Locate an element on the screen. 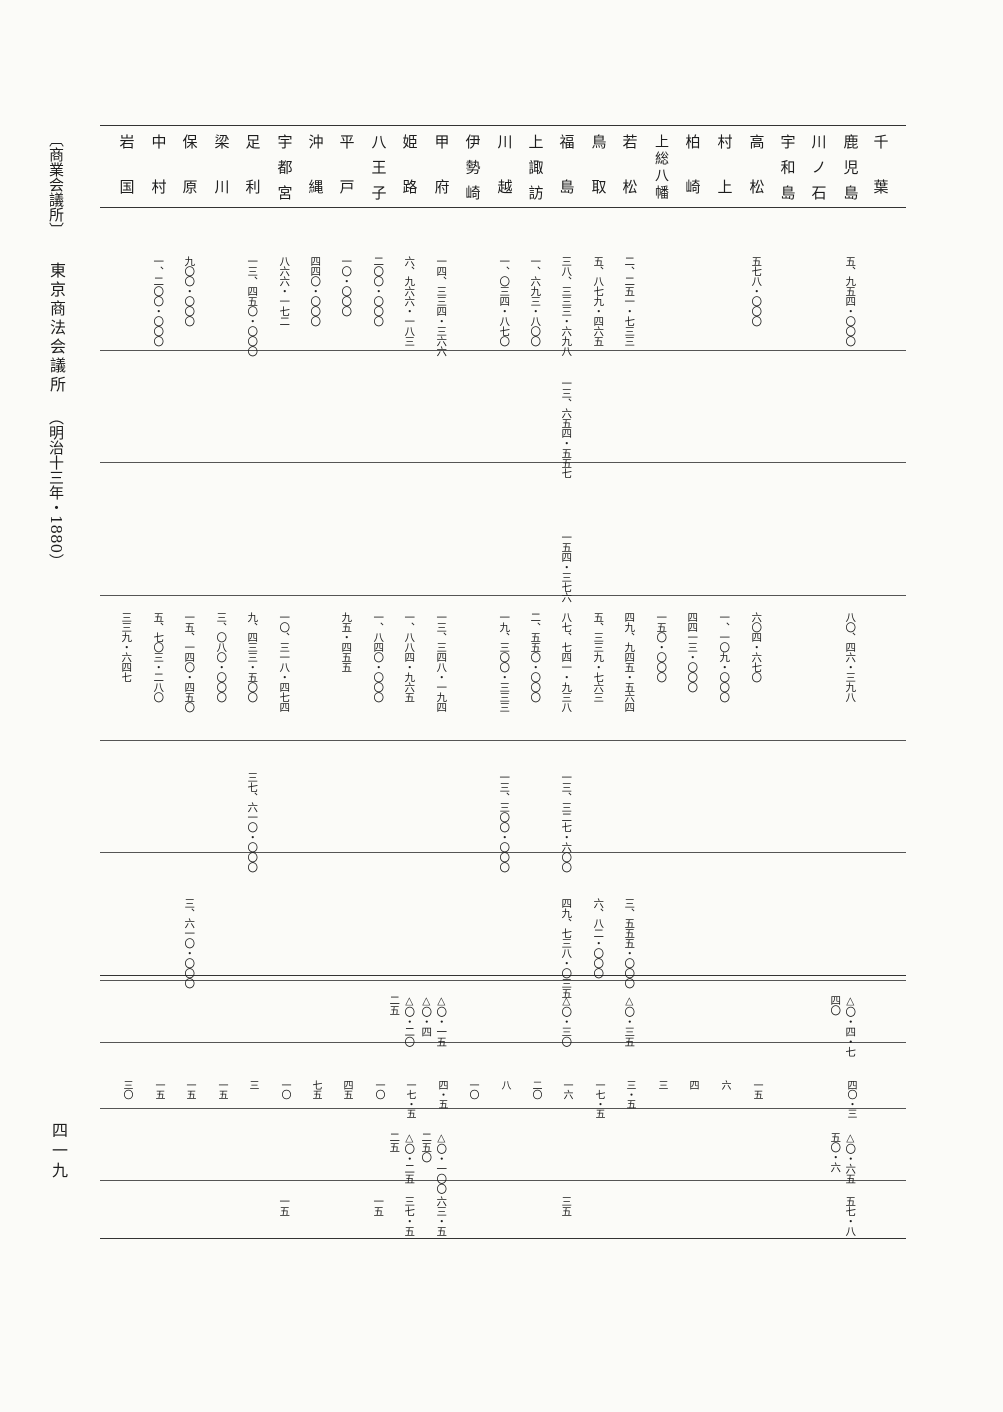 The height and width of the screenshot is (1412, 1003). table-cell: 一五四・三七六 is located at coordinates (566, 567).